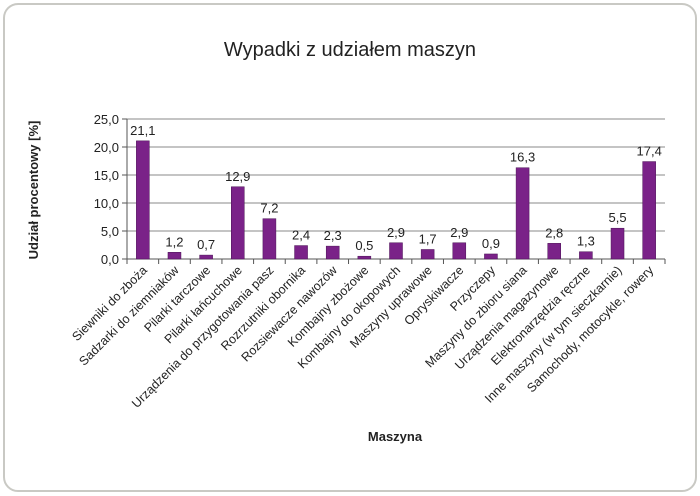  What do you see at coordinates (106, 175) in the screenshot?
I see `y-tick-label: 15,0` at bounding box center [106, 175].